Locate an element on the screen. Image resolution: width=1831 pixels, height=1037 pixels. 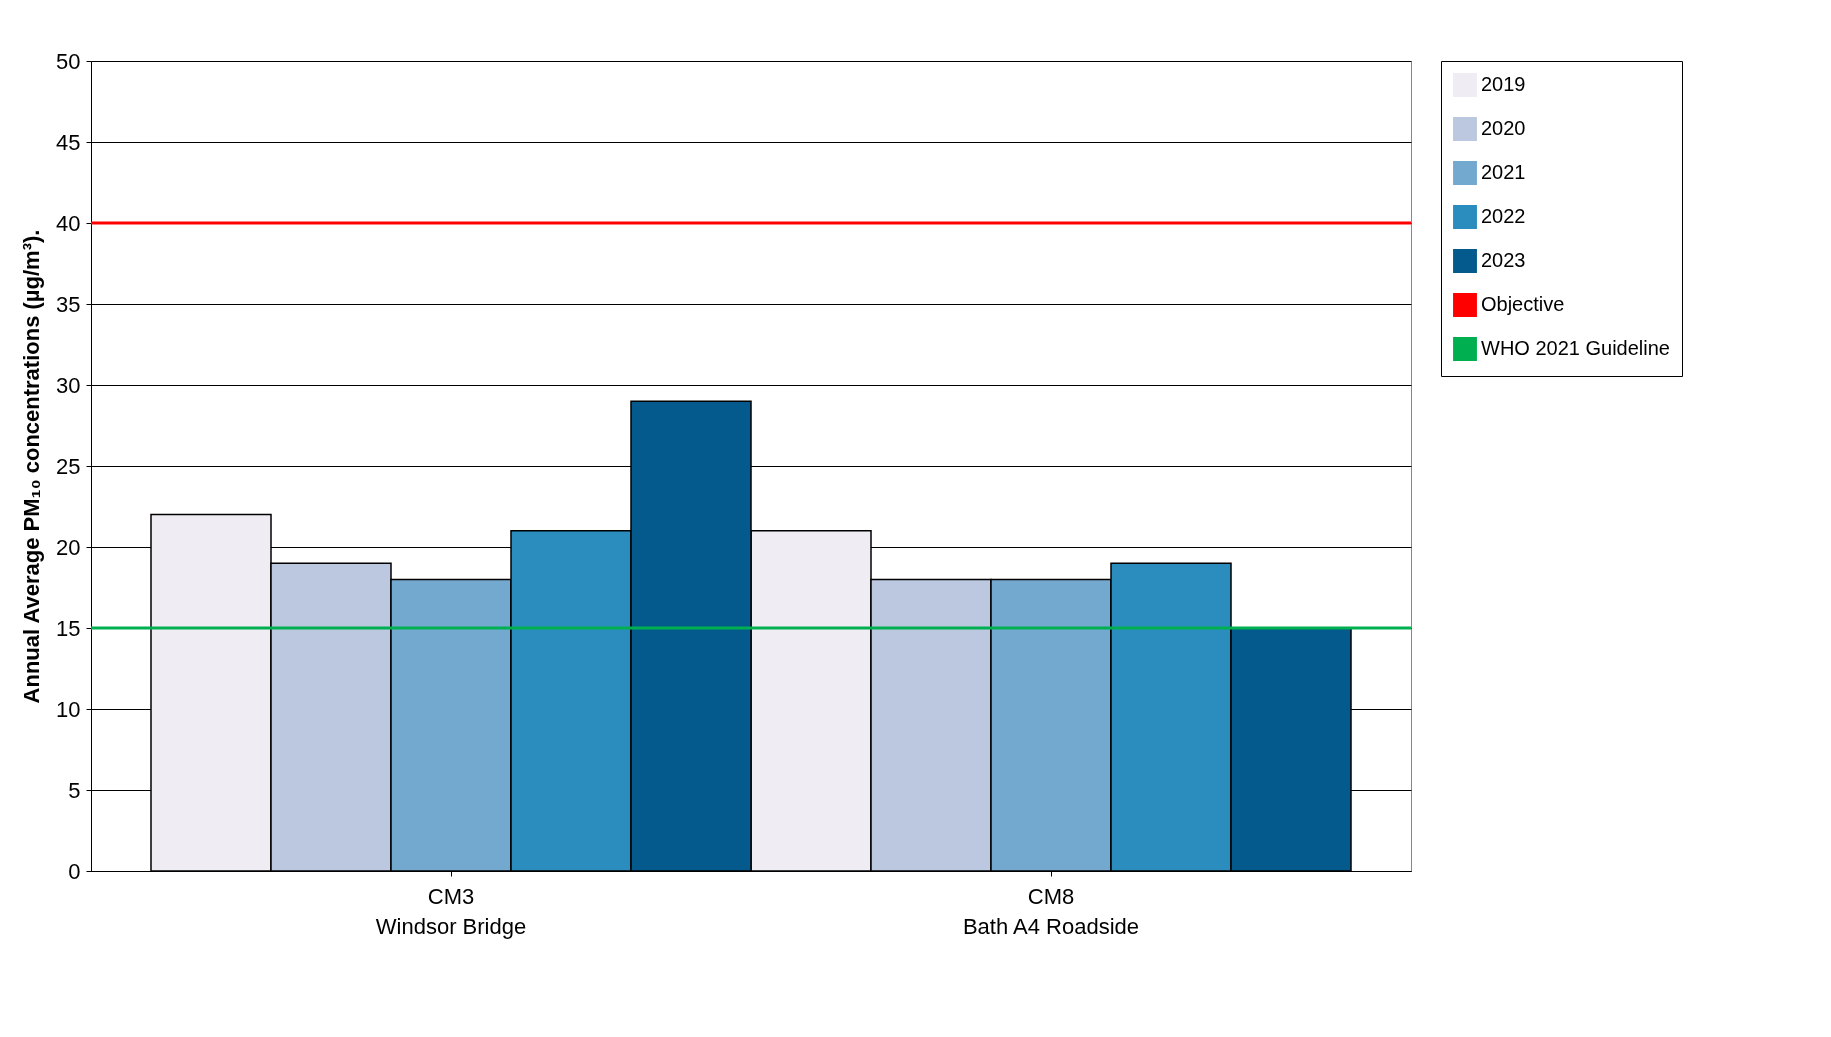
y-axis-title: Annual Average PM₁₀ concentrations (µg/m³). is located at coordinates (32, 466).